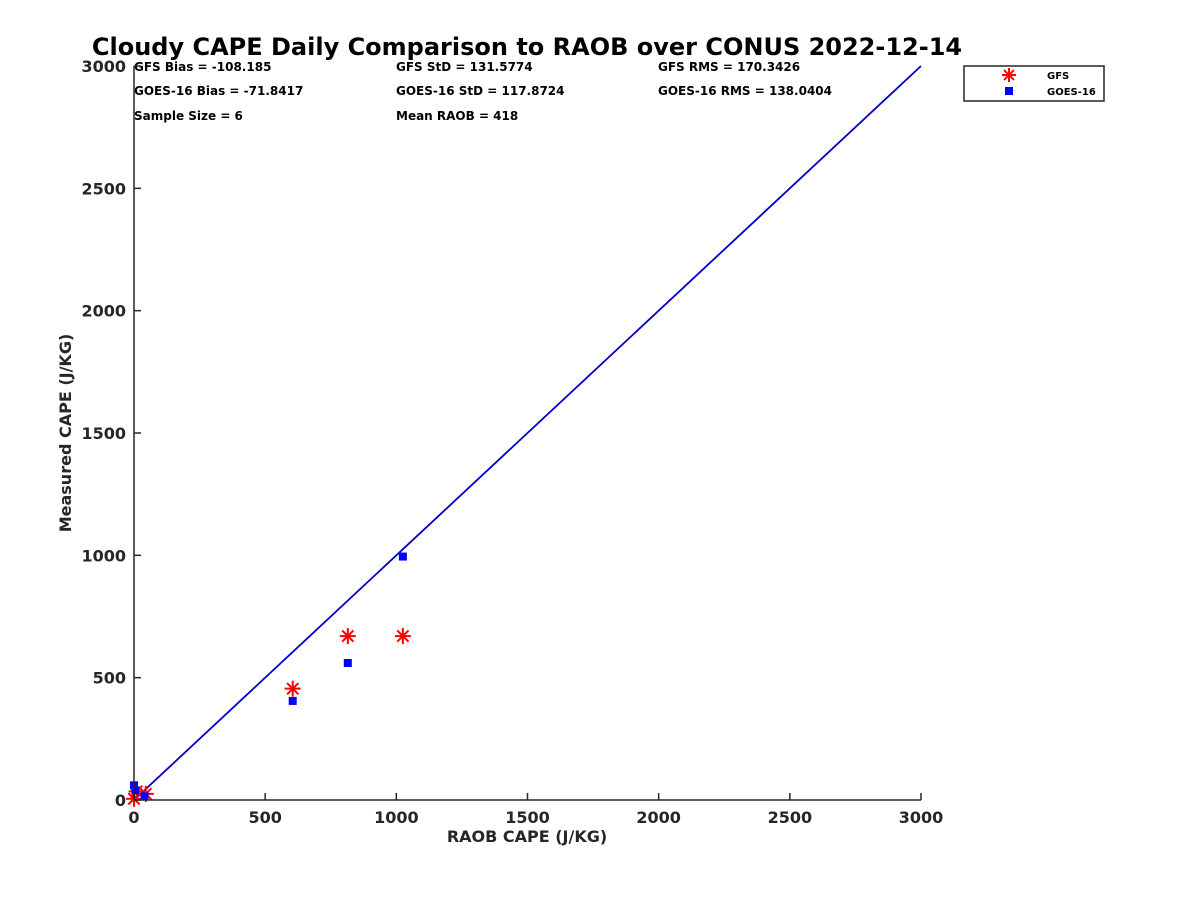 This screenshot has width=1200, height=900. Describe the element at coordinates (464, 67) in the screenshot. I see `stat-text: GFS StD = 131.5774` at that location.